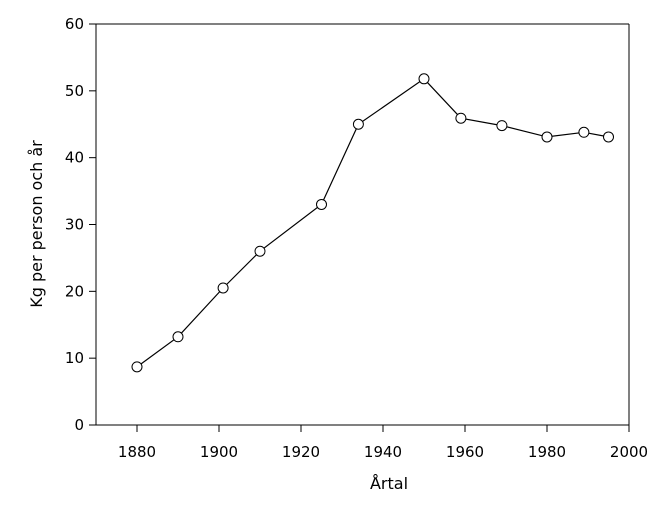  What do you see at coordinates (465, 452) in the screenshot?
I see `x-tick-label: 1960` at bounding box center [465, 452].